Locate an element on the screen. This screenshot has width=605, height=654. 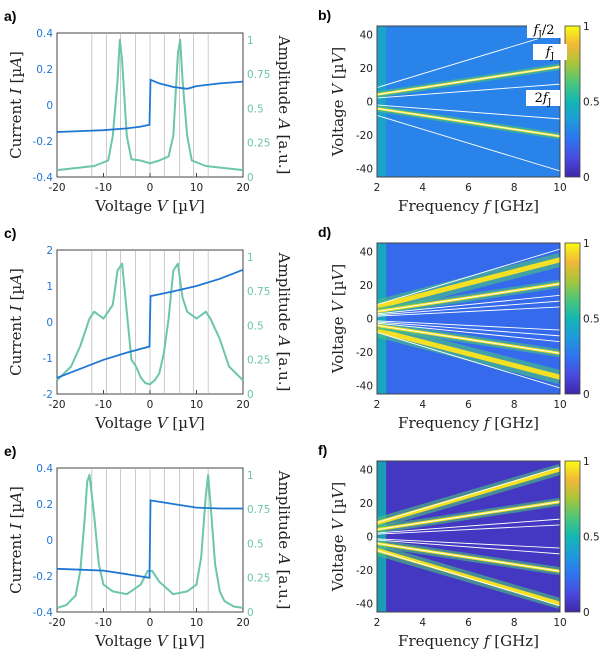
panel-label: f) is located at coordinates (322, 450).